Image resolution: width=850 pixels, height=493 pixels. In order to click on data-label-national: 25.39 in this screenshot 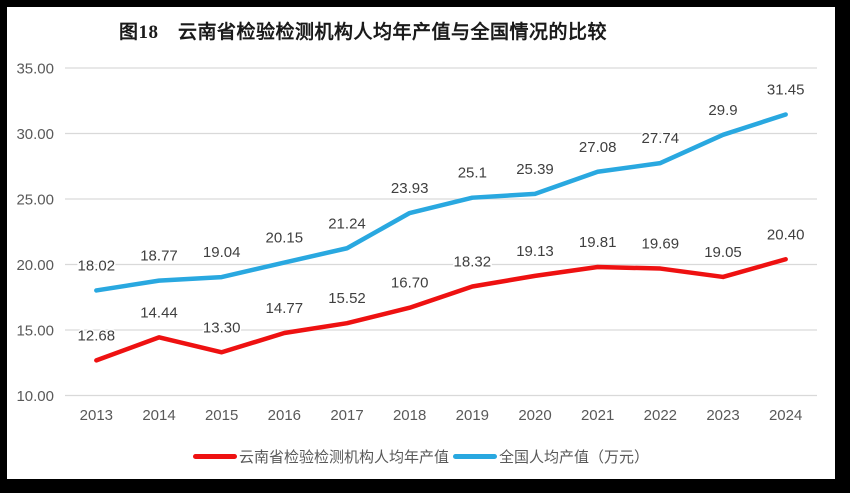, I will do `click(535, 169)`.